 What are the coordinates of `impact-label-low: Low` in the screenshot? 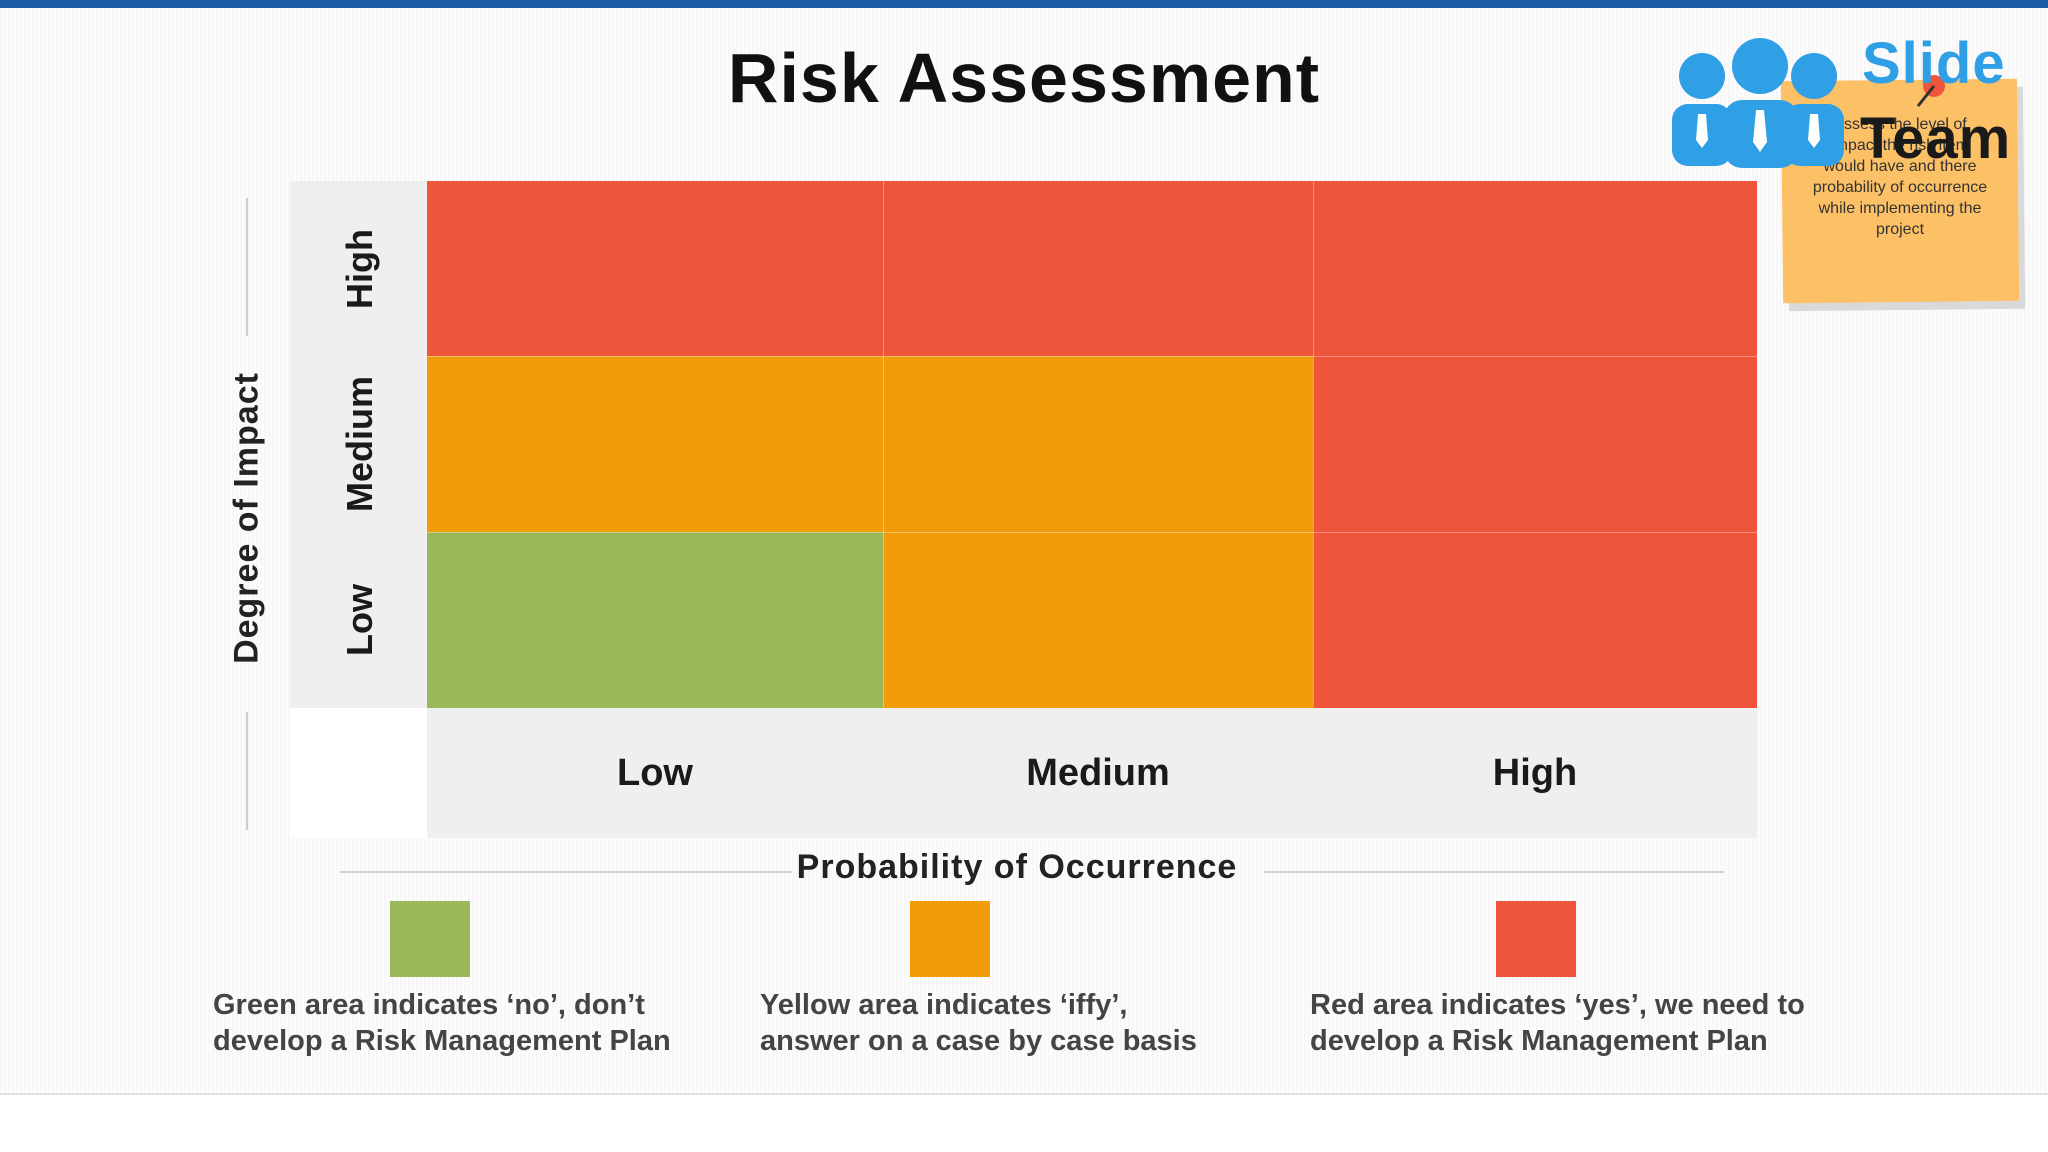 It's located at (359, 620).